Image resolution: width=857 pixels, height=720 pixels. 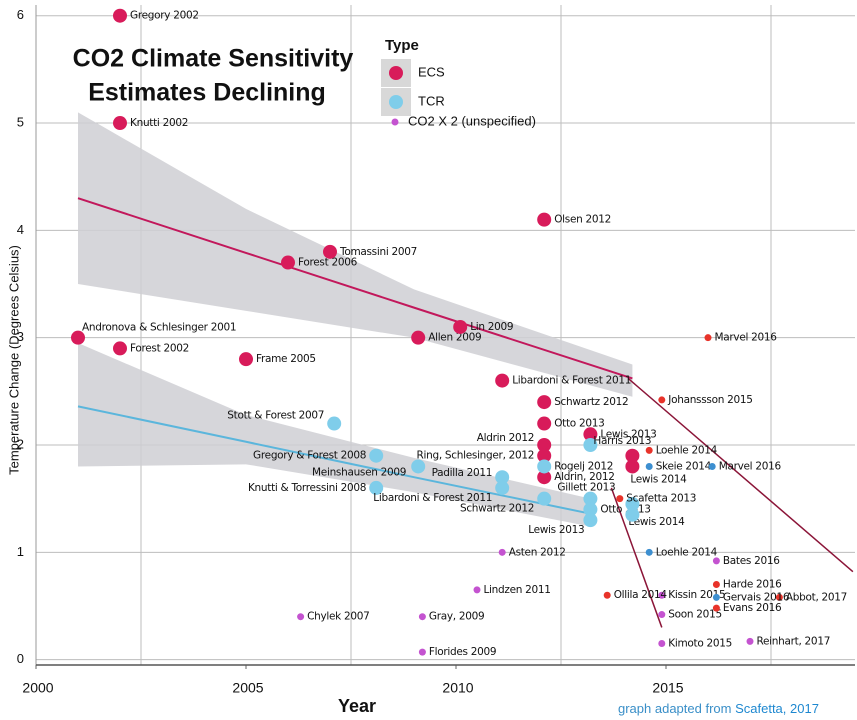 I want to click on point-label: Abbot, 2017, so click(x=816, y=597).